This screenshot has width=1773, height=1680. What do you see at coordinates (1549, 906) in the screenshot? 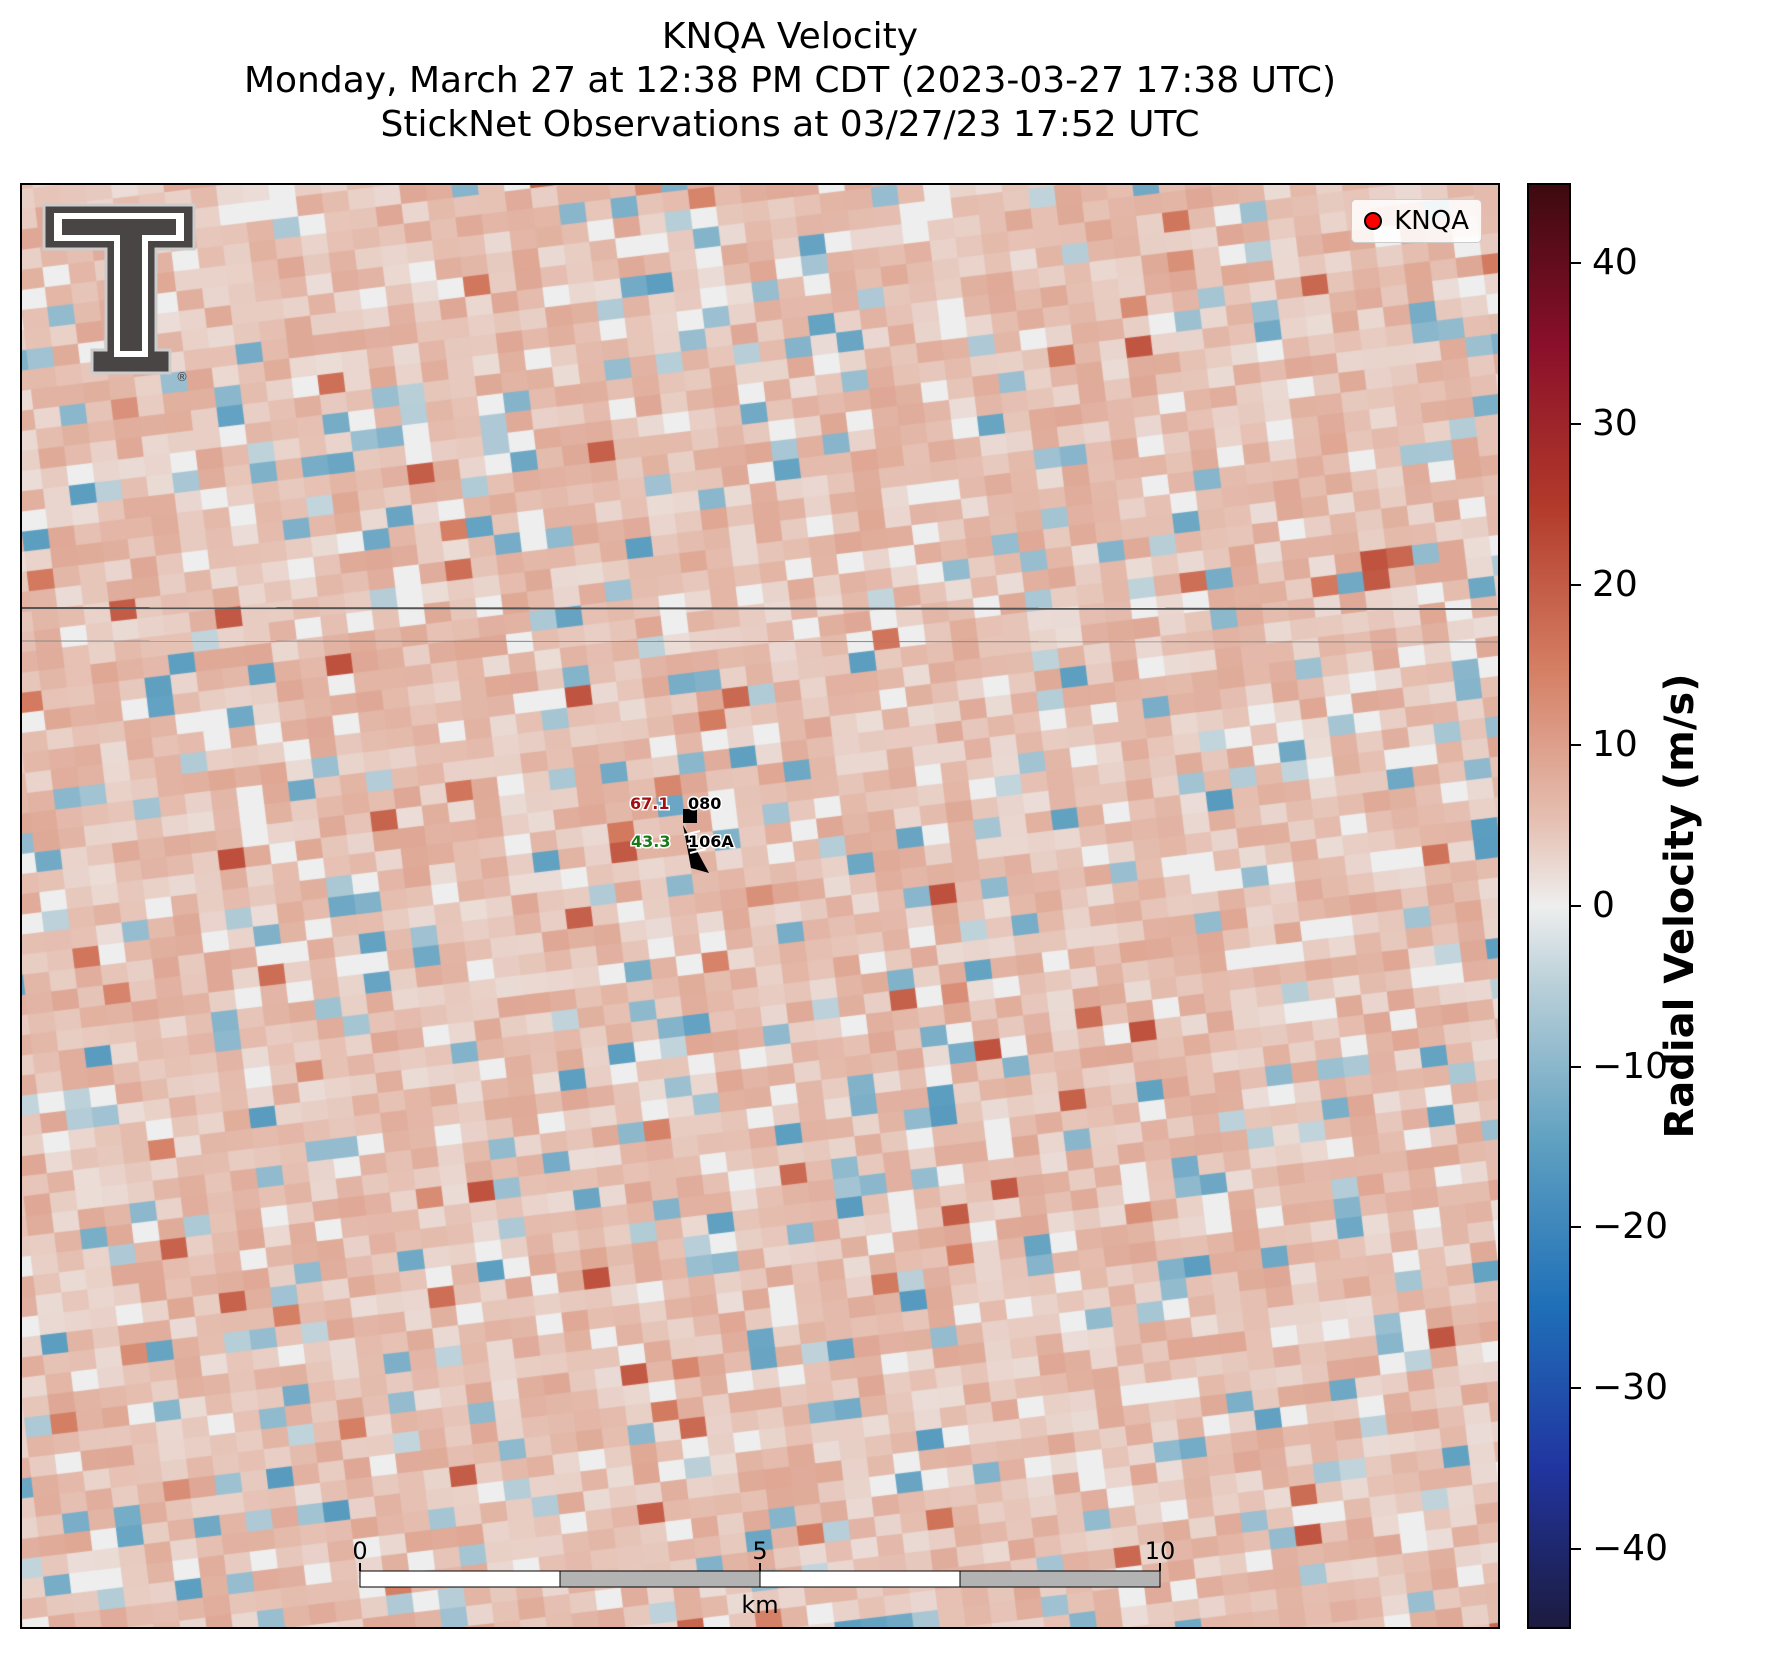
I see `colorbar` at bounding box center [1549, 906].